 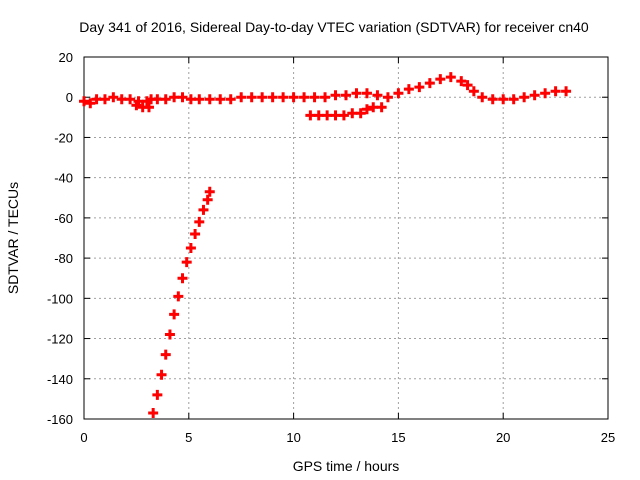 I want to click on x-tick-label: 0, so click(x=83, y=437).